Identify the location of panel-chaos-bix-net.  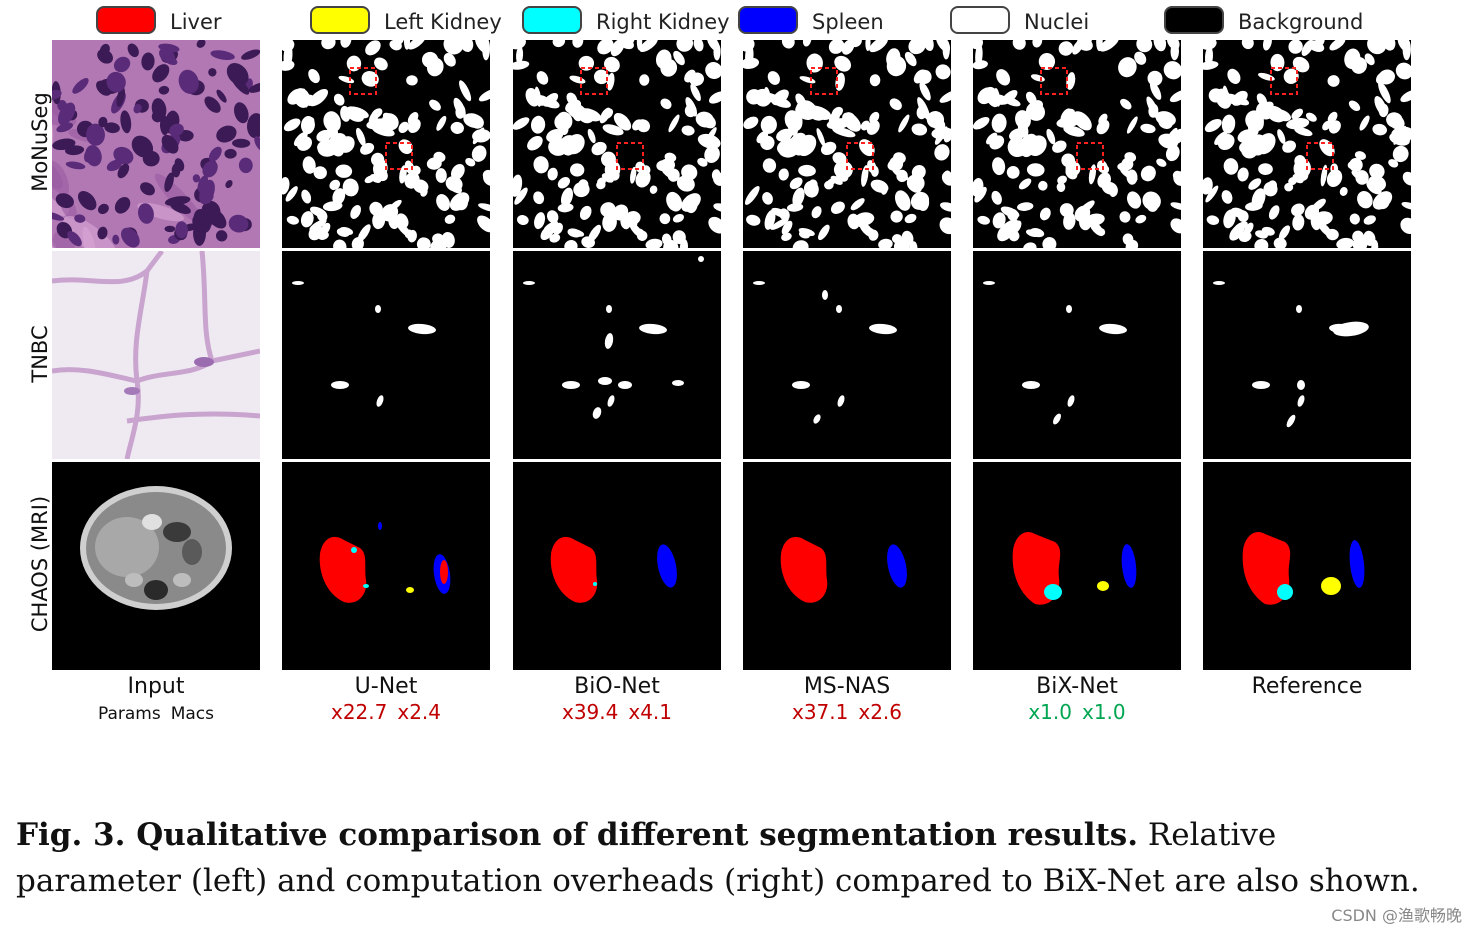
(1077, 566).